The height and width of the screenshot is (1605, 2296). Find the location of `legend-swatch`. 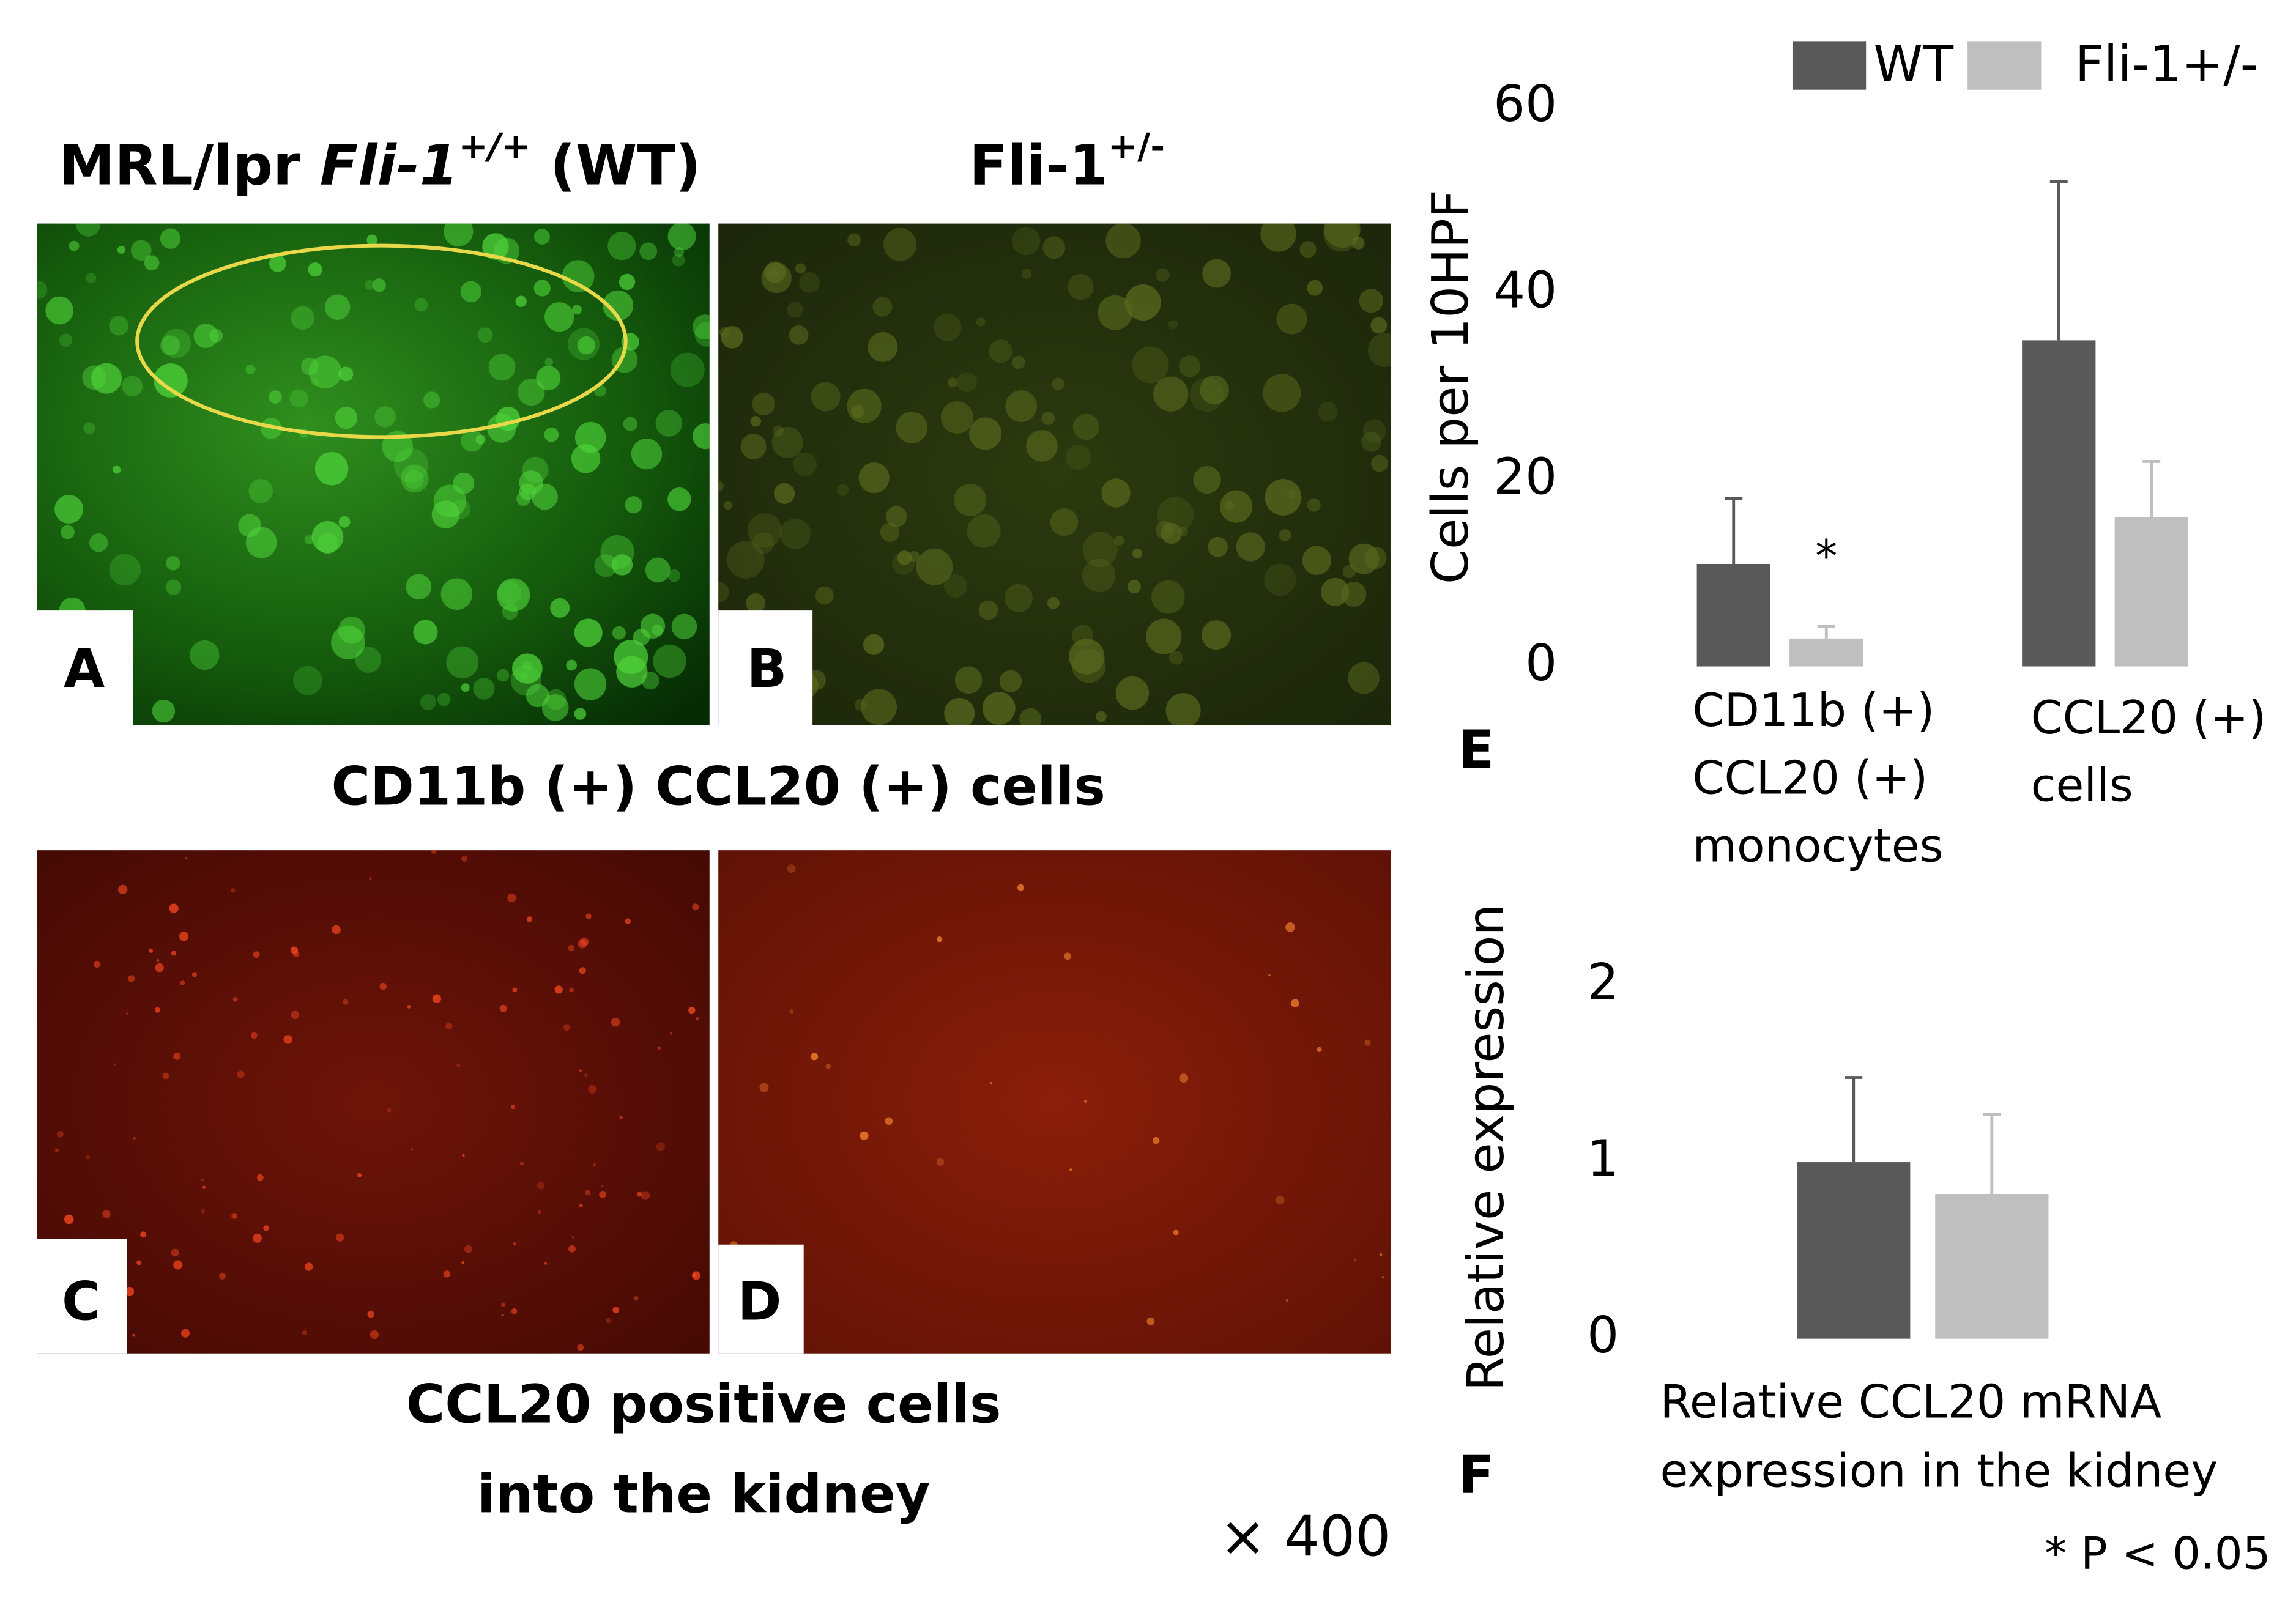

legend-swatch is located at coordinates (2004, 65).